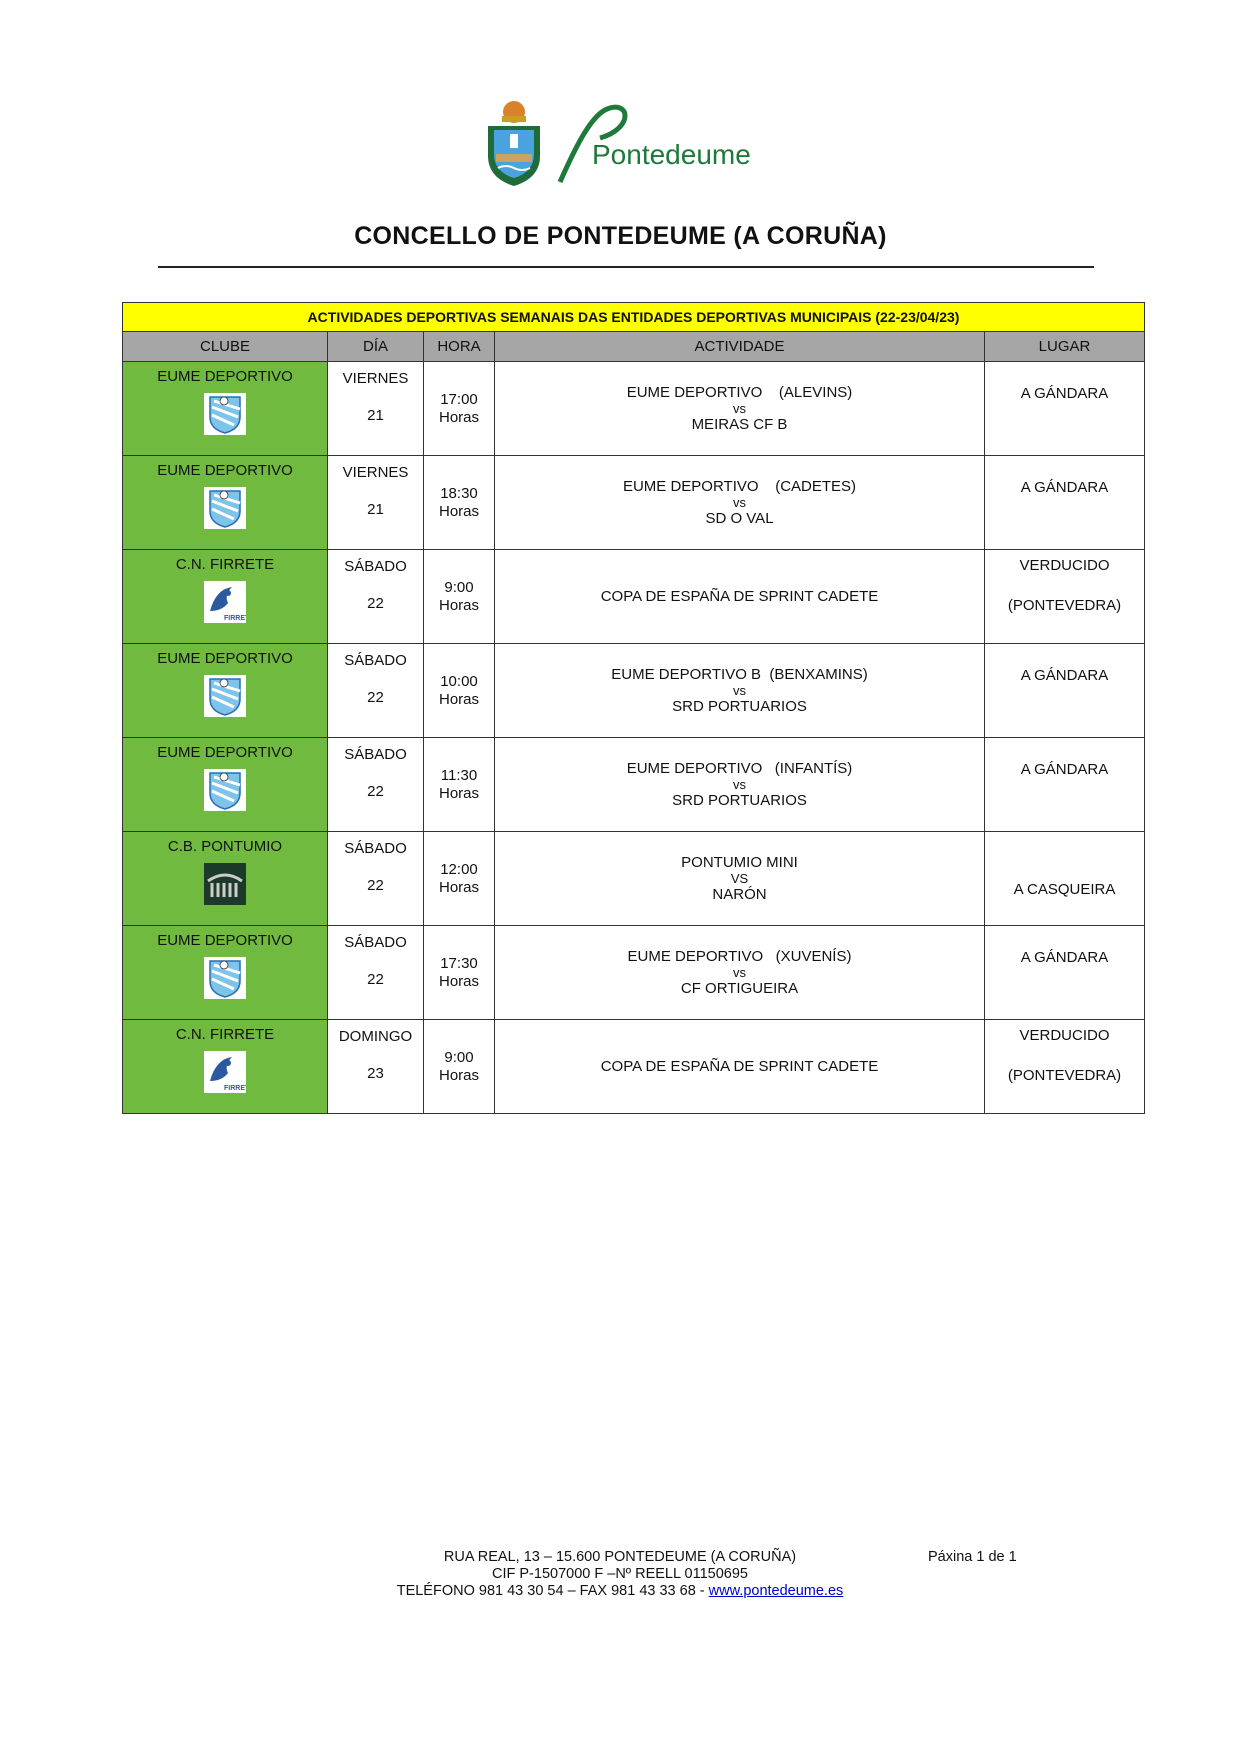  Describe the element at coordinates (225, 564) in the screenshot. I see `club-name: C.N. FIRRETE` at that location.